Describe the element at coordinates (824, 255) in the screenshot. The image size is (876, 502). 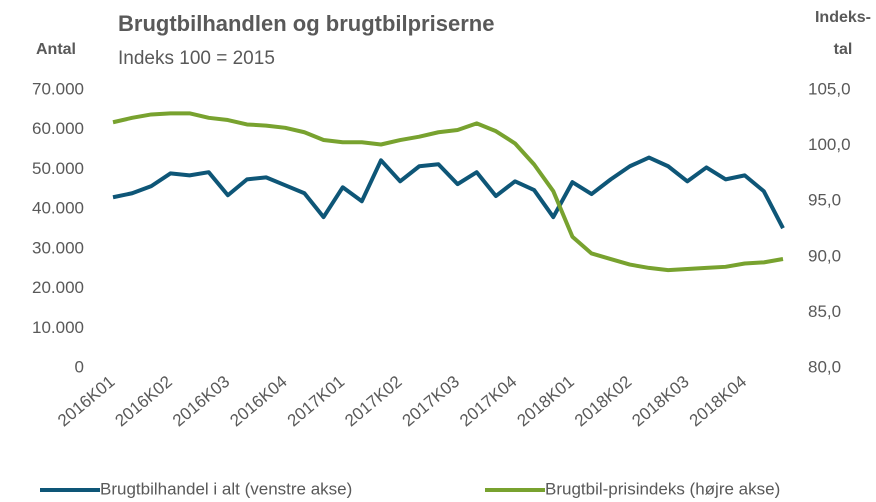
I see `y2-tick-label: 90,0` at that location.